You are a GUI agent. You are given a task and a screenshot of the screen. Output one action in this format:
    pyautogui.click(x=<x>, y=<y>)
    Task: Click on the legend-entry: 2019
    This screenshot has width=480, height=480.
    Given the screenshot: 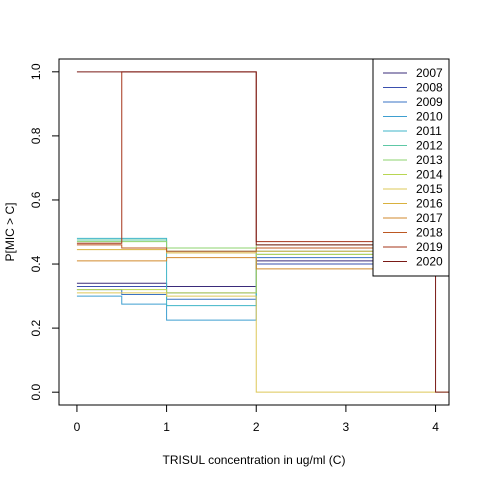 What is the action you would take?
    pyautogui.click(x=429, y=247)
    